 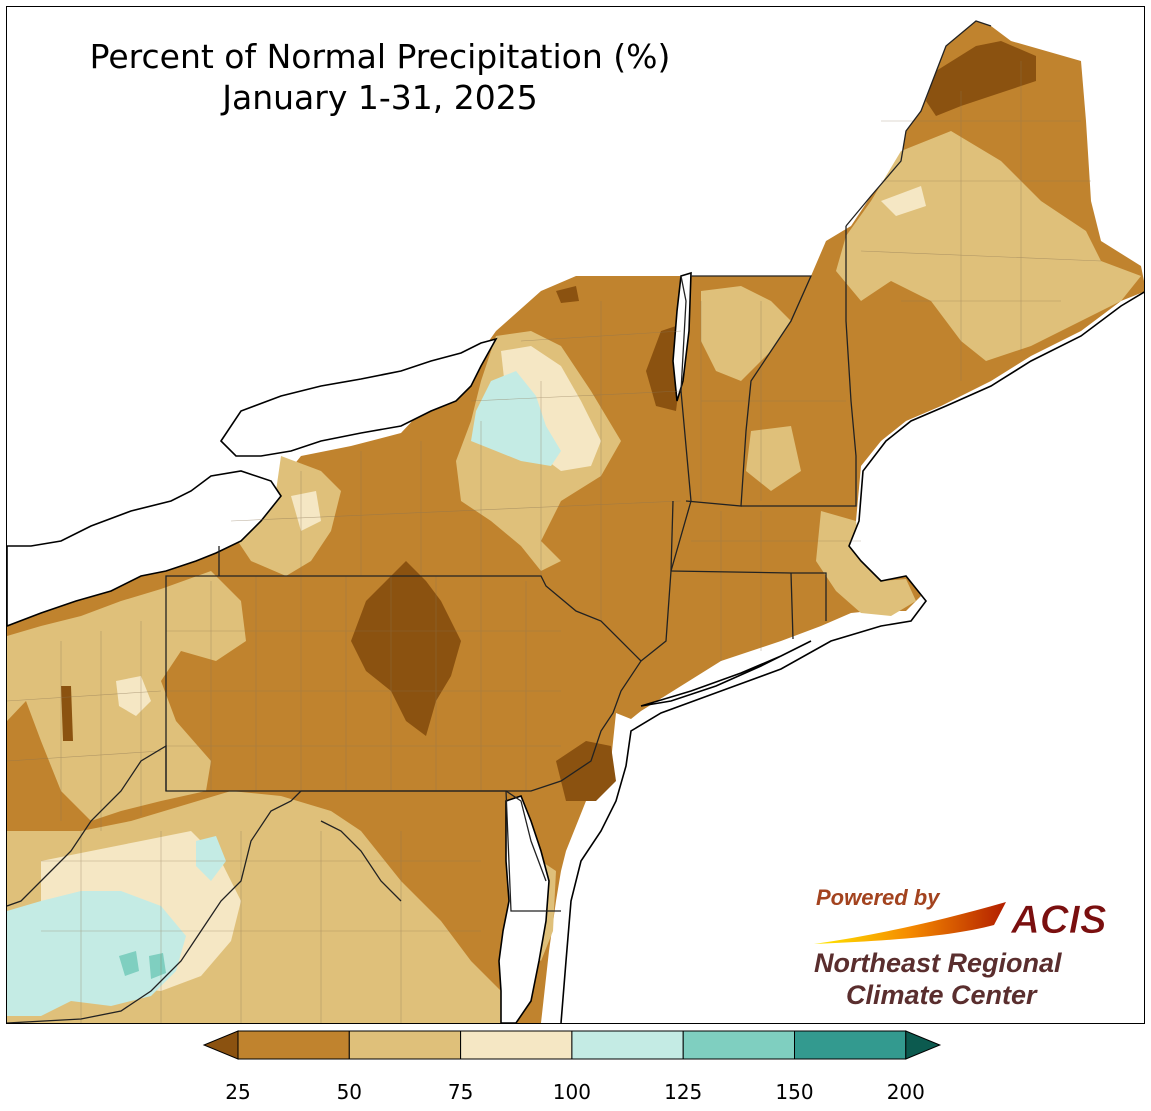 What do you see at coordinates (726, 673) in the screenshot?
I see `long-island-sound` at bounding box center [726, 673].